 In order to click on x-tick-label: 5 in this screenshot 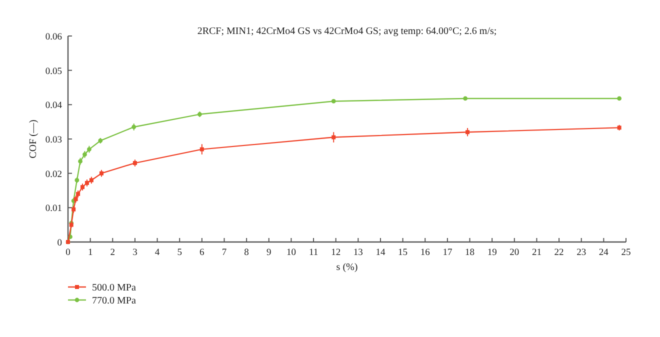, I will do `click(179, 253)`.